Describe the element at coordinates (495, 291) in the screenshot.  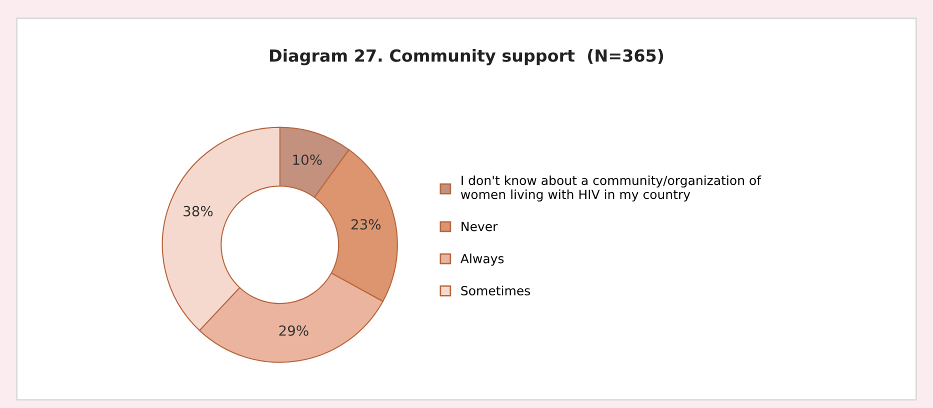
I see `legend-label: Sometimes` at that location.